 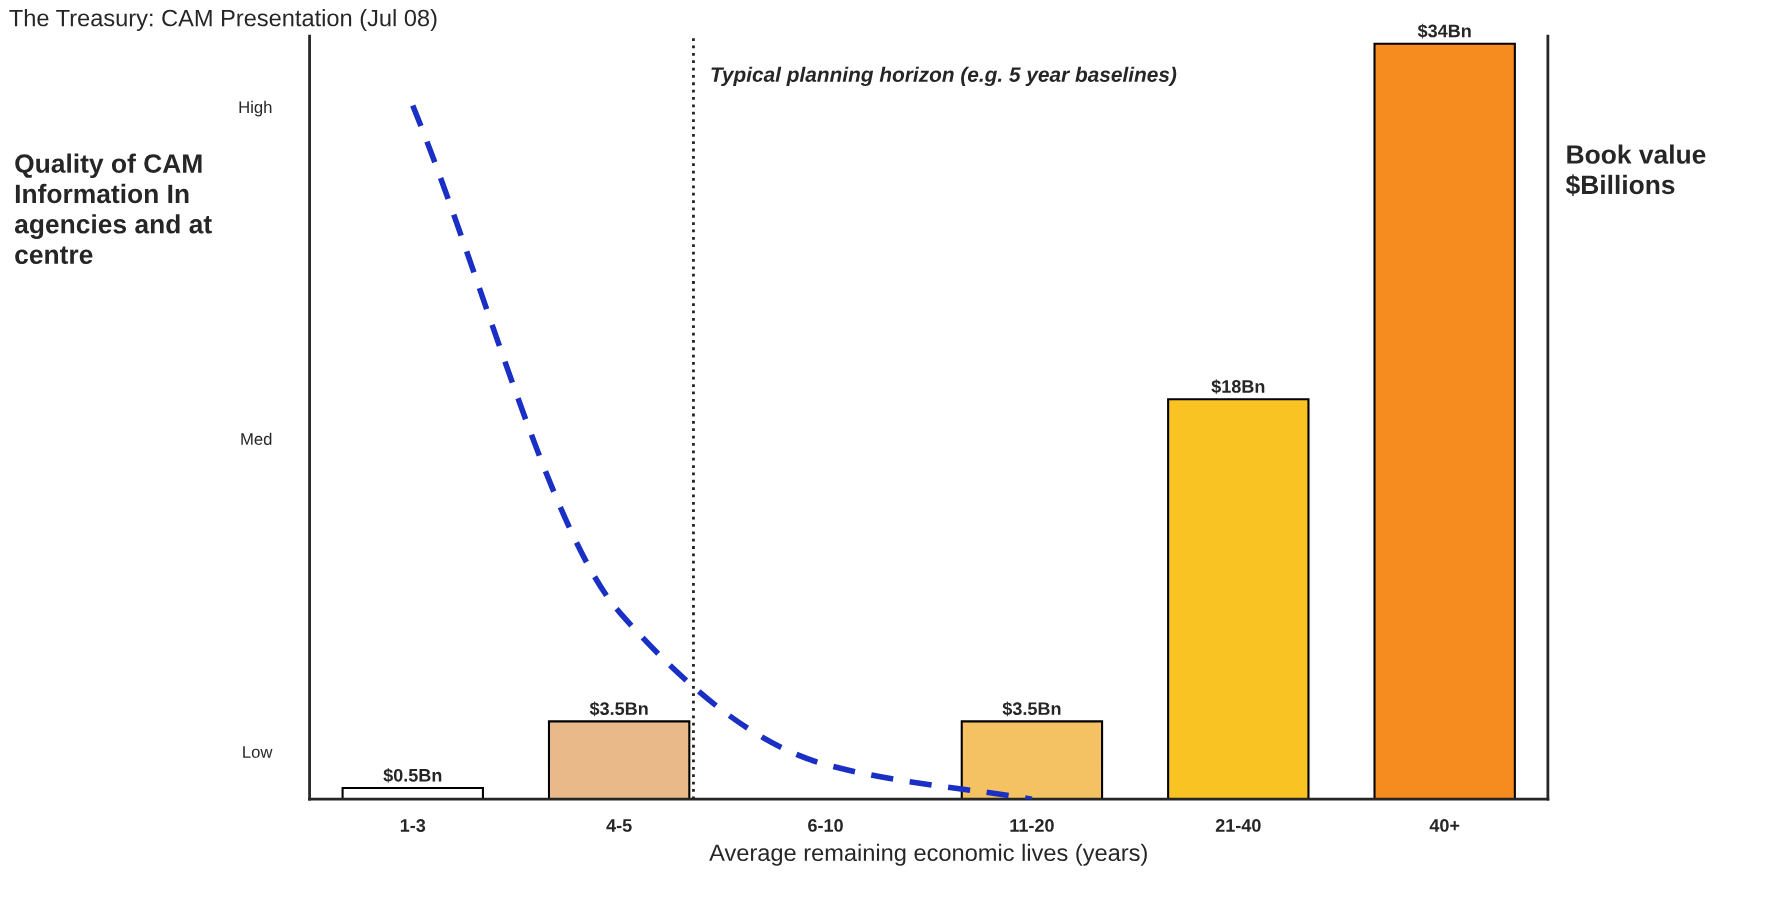 What do you see at coordinates (1444, 31) in the screenshot?
I see `data-label: $34Bn` at bounding box center [1444, 31].